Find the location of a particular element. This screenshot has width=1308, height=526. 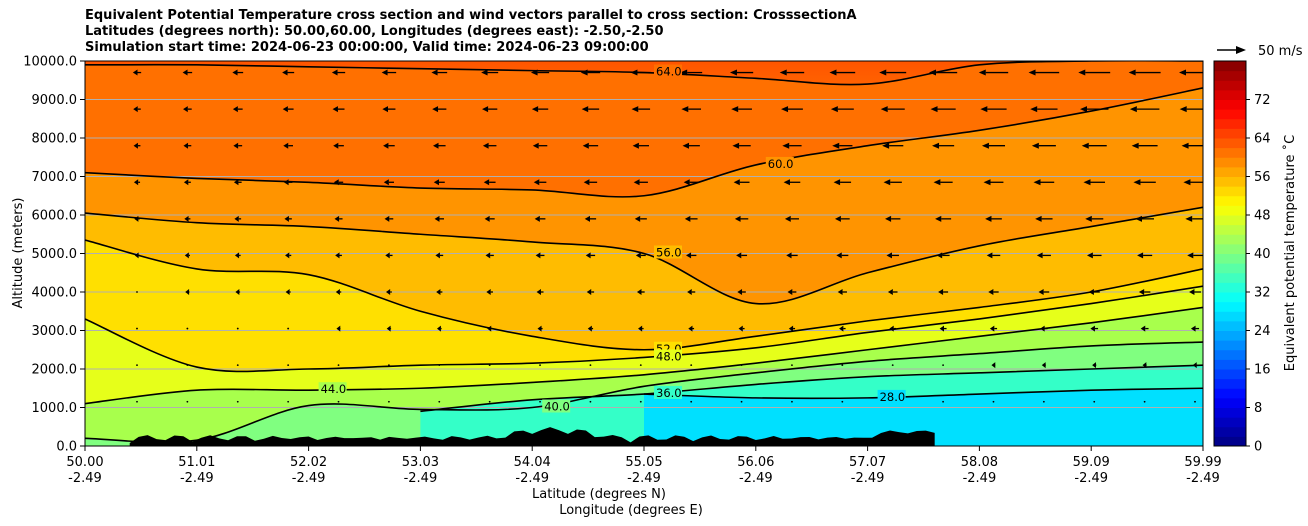

y-tick-label: 0.0 is located at coordinates (66, 447).